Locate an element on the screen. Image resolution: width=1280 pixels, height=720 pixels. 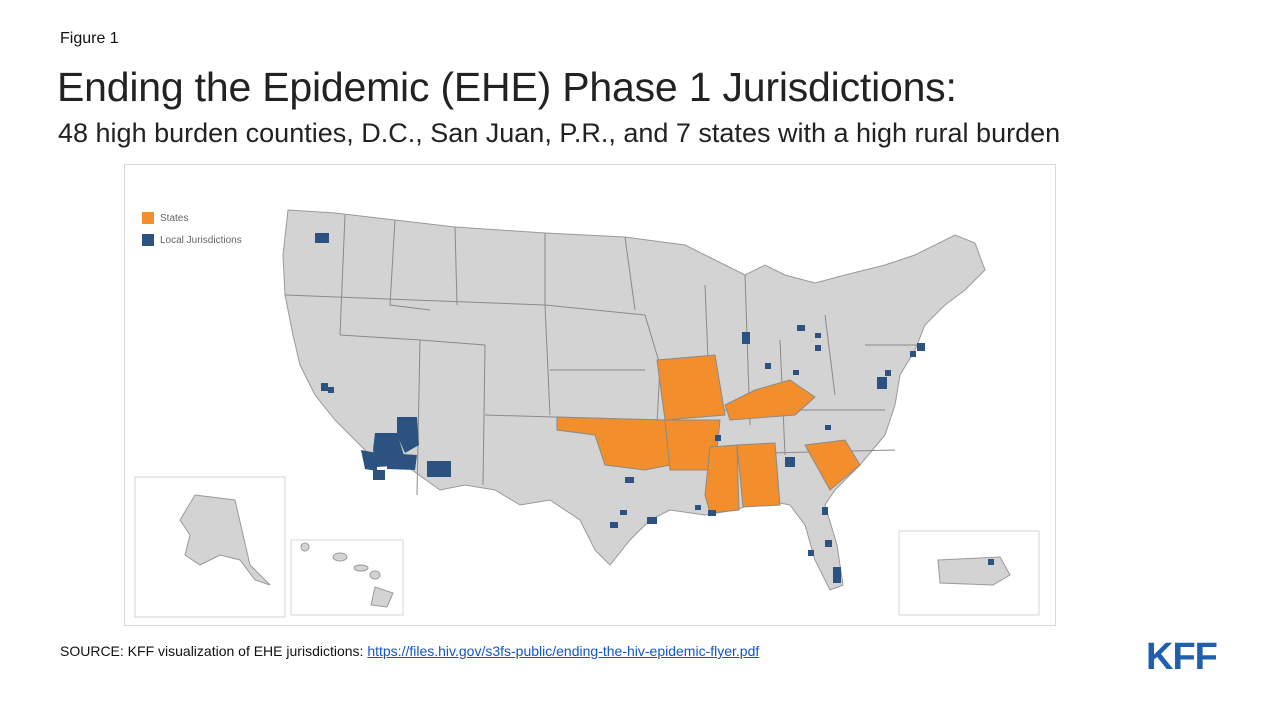
jurisdiction-orleans is located at coordinates (712, 513).